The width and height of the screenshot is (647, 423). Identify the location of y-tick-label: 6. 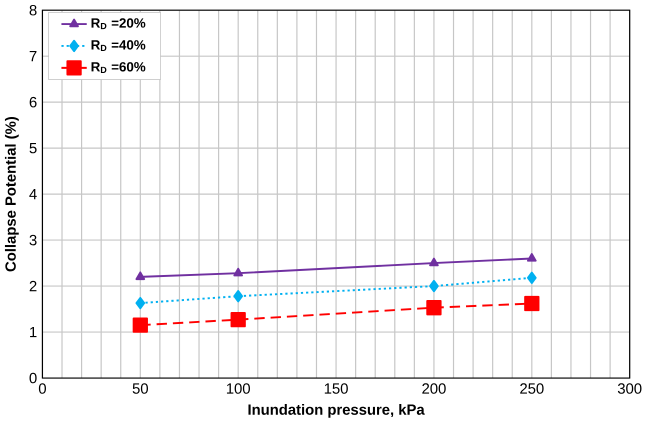
(33, 102).